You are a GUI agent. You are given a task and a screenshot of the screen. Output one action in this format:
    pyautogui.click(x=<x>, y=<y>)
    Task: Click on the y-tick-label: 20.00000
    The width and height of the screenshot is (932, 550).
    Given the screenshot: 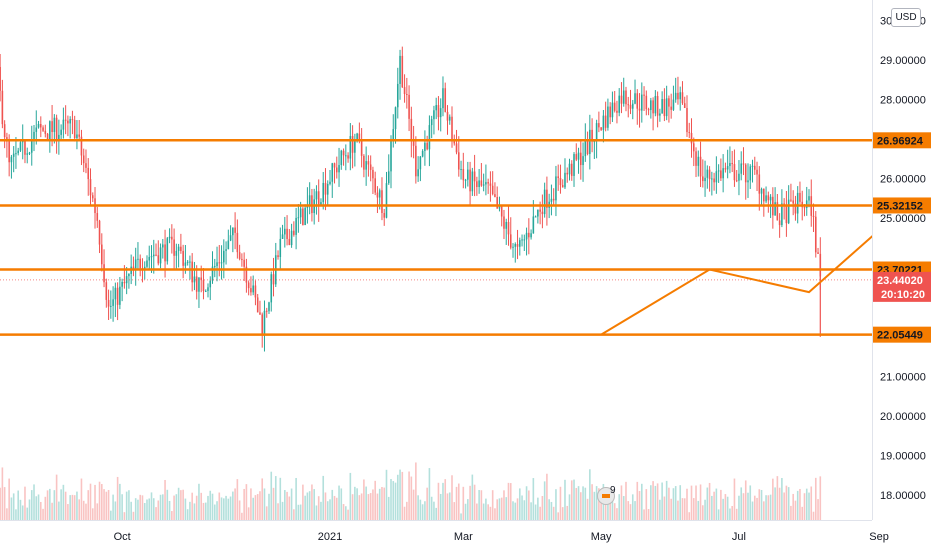 What is the action you would take?
    pyautogui.click(x=903, y=417)
    